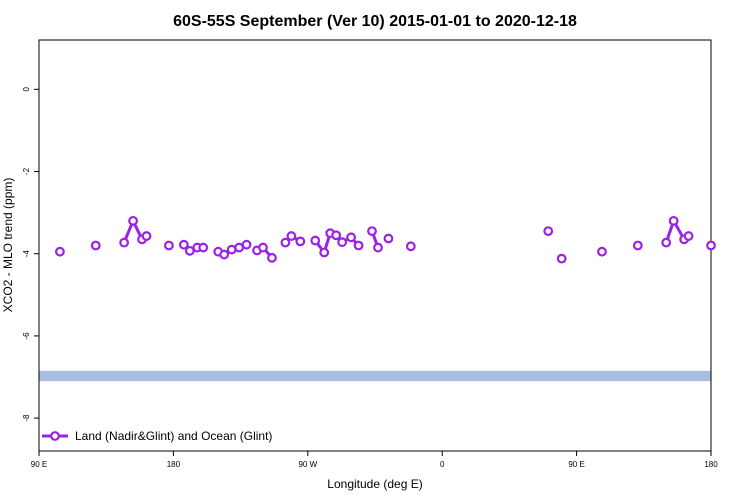 The height and width of the screenshot is (500, 750). Describe the element at coordinates (26, 89) in the screenshot. I see `y-tick-label: 0` at that location.